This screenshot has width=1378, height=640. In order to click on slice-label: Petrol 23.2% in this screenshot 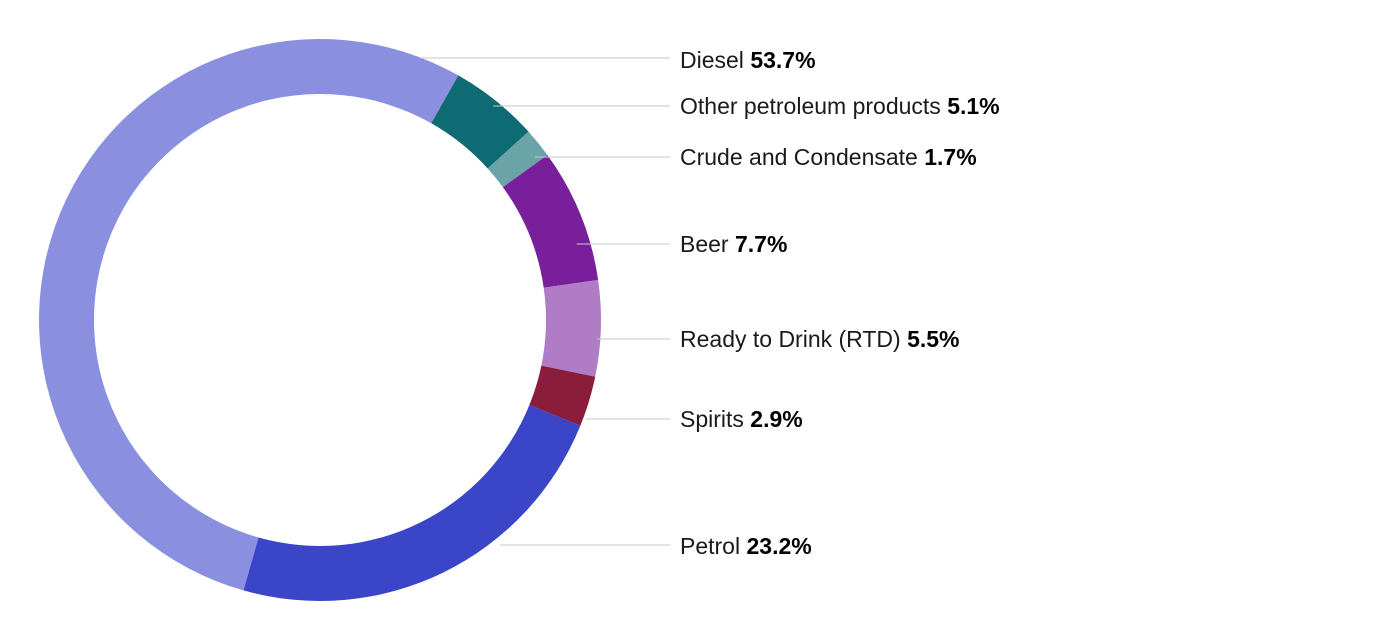, I will do `click(746, 546)`.